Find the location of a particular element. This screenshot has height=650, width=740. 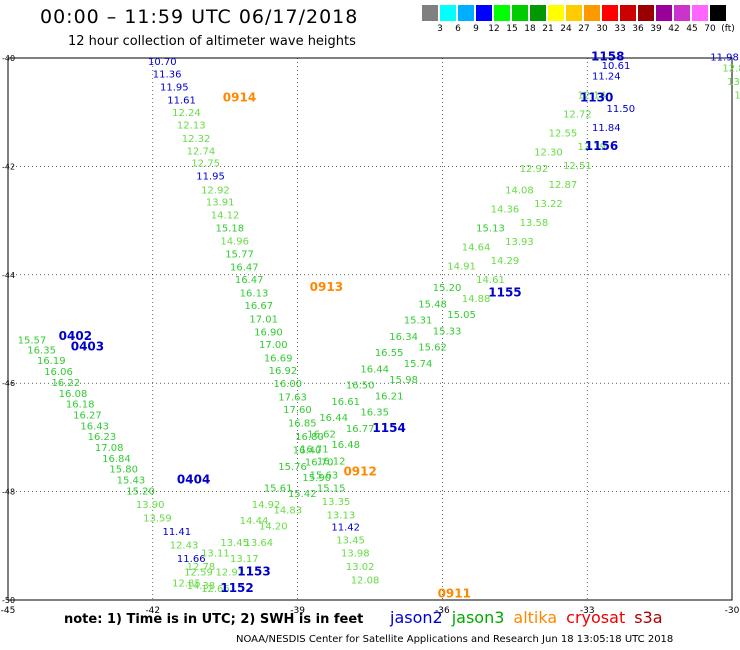

pass-label: 0913 is located at coordinates (326, 287).